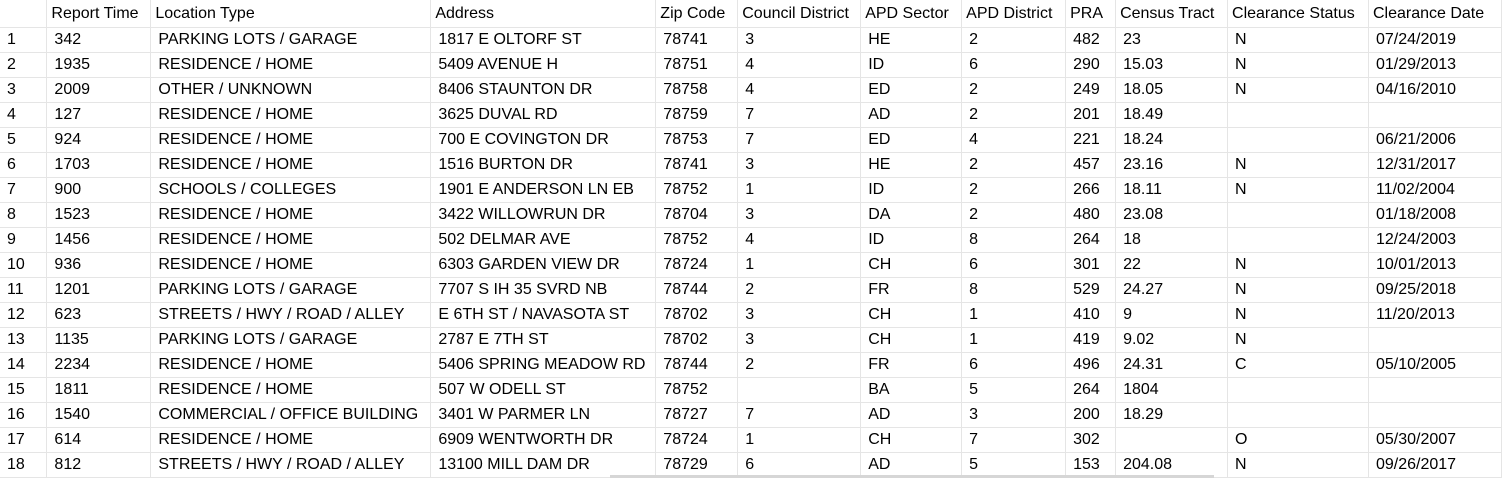 This screenshot has width=1502, height=478. What do you see at coordinates (99, 240) in the screenshot?
I see `cell-report-time: 1456` at bounding box center [99, 240].